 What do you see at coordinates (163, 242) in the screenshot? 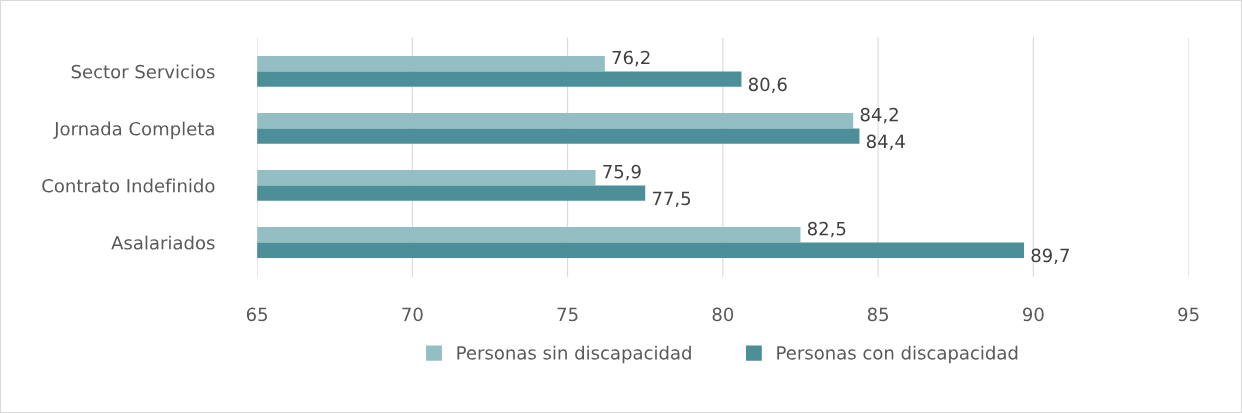
I see `y-tick-label: Asalariados` at bounding box center [163, 242].